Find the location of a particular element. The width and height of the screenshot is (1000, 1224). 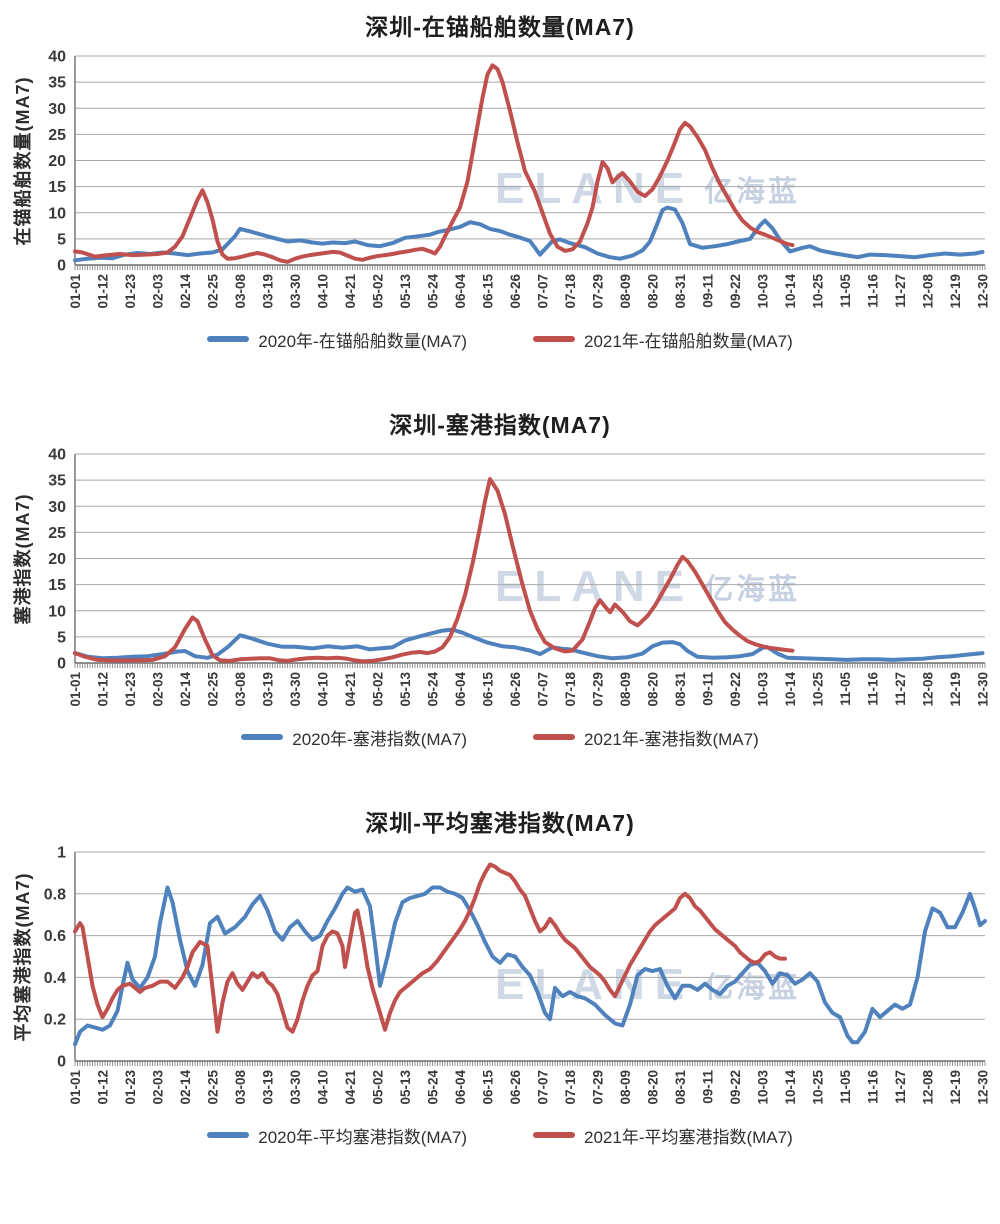

legend-item-2021: 2021年-在锚船舶数量(MA7) is located at coordinates (663, 339).